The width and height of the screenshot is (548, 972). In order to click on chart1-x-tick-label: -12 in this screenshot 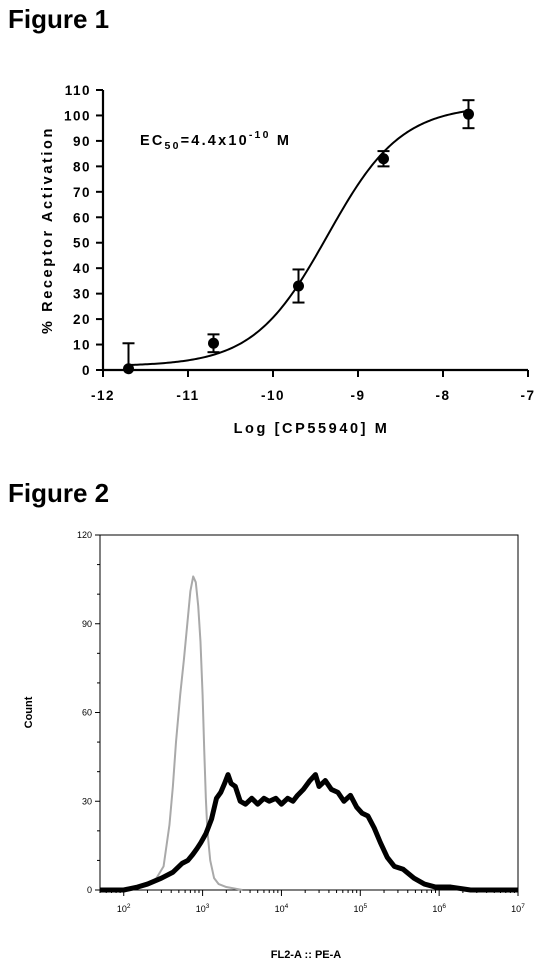, I will do `click(103, 395)`.